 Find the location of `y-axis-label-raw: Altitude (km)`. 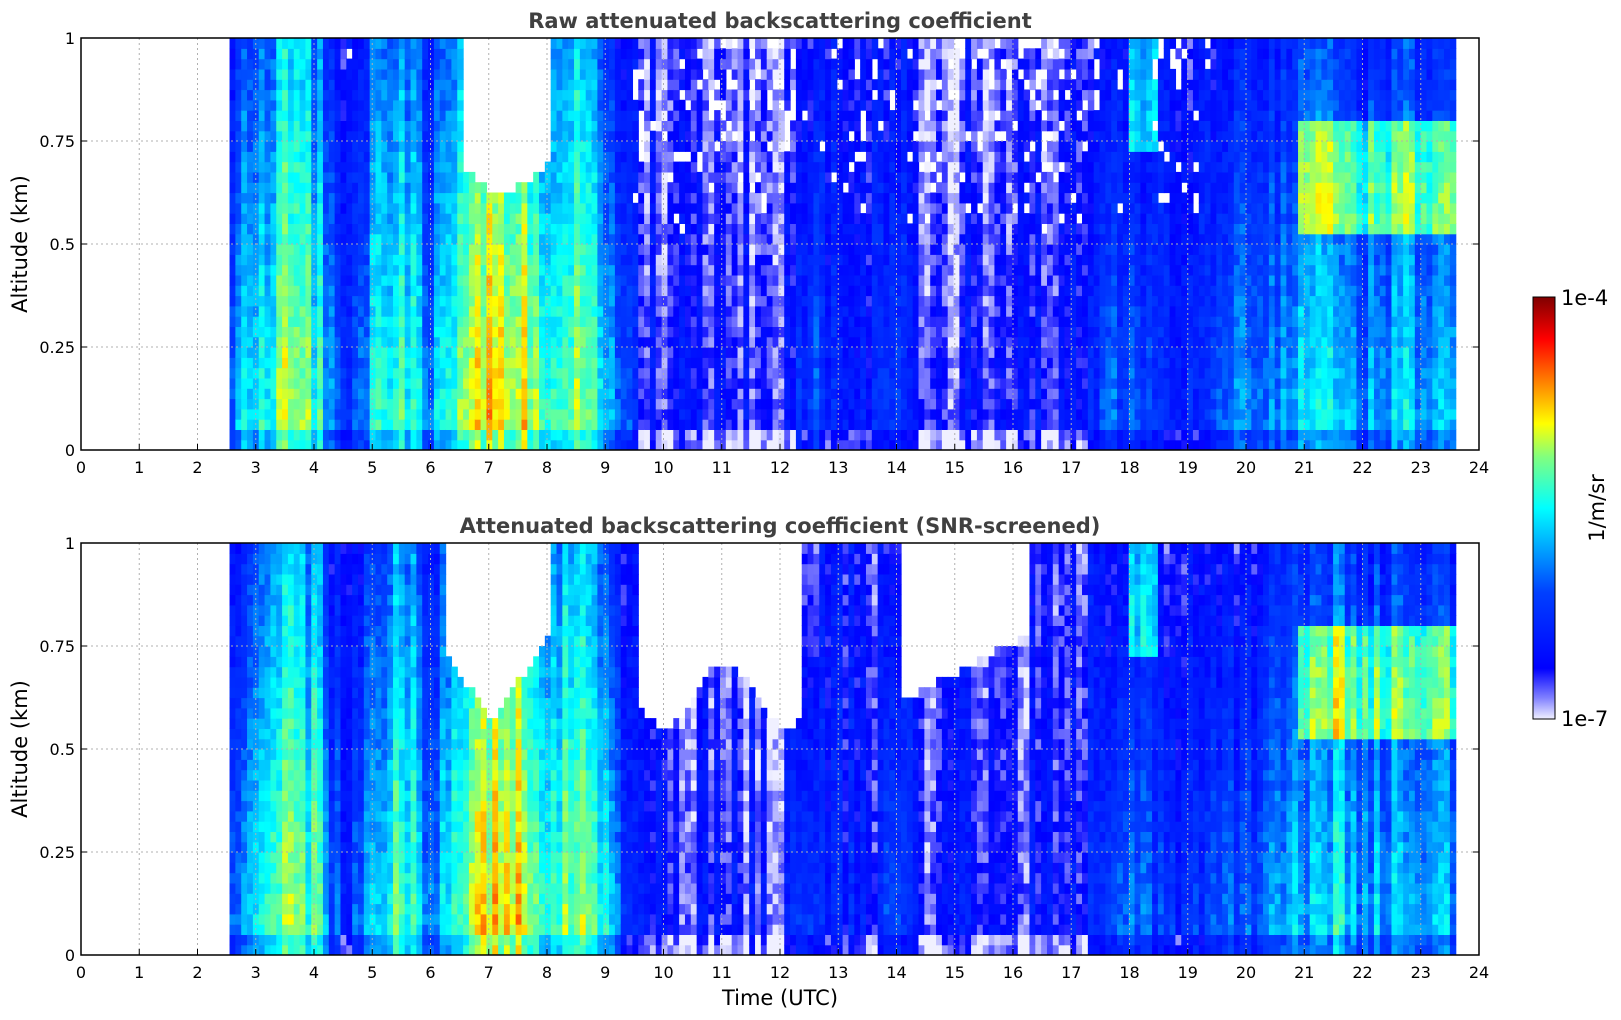

y-axis-label-raw: Altitude (km) is located at coordinates (20, 244).